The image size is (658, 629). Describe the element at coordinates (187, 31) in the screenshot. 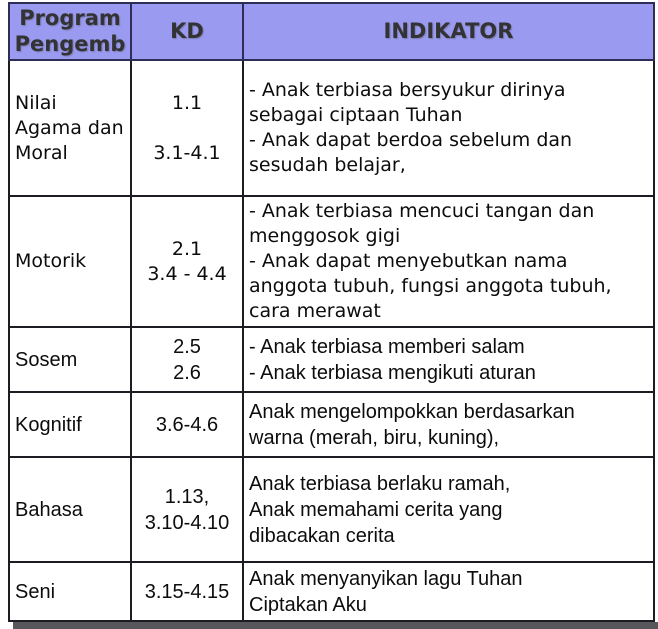

I see `header-cell-kd: KD` at that location.